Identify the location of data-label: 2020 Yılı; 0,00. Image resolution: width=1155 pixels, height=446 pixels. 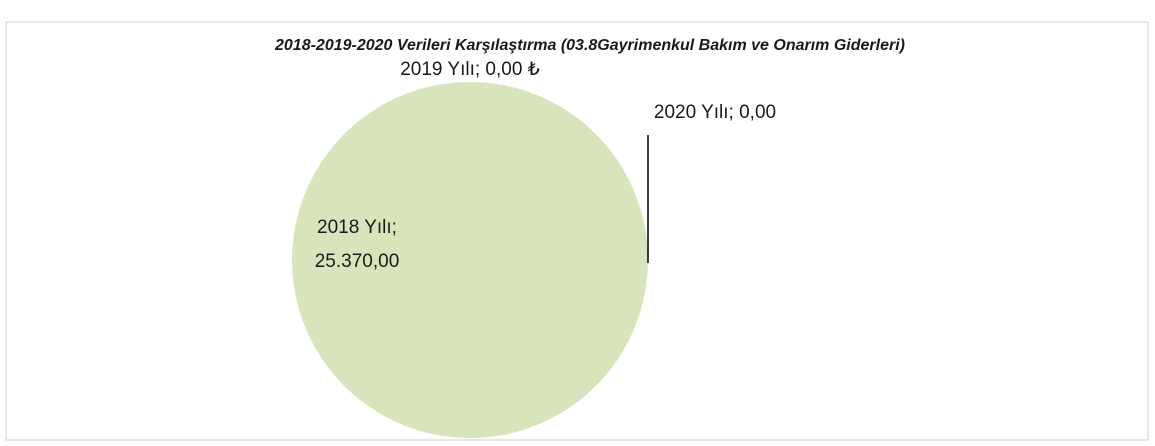
(715, 112).